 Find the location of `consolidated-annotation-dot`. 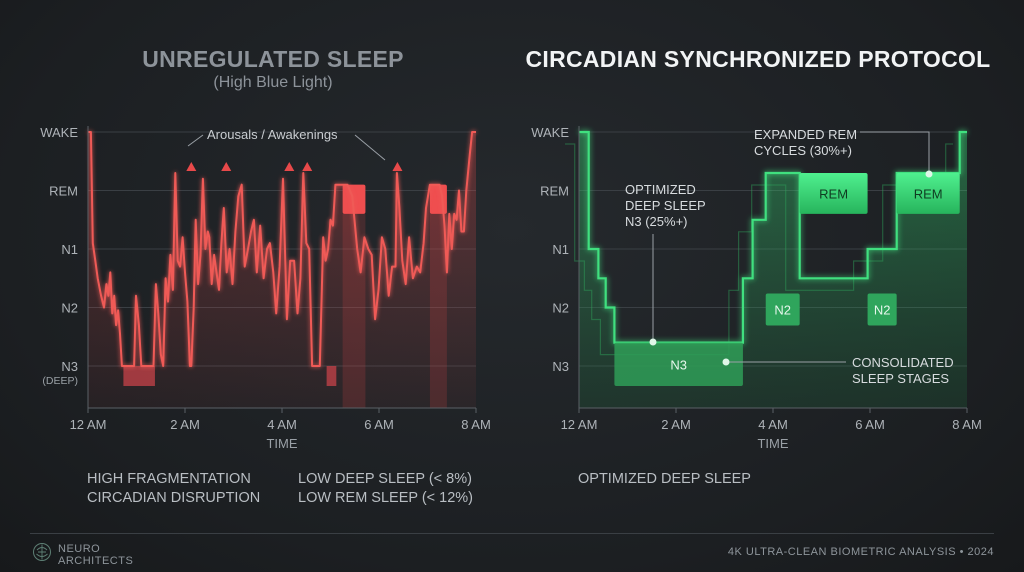

consolidated-annotation-dot is located at coordinates (726, 362).